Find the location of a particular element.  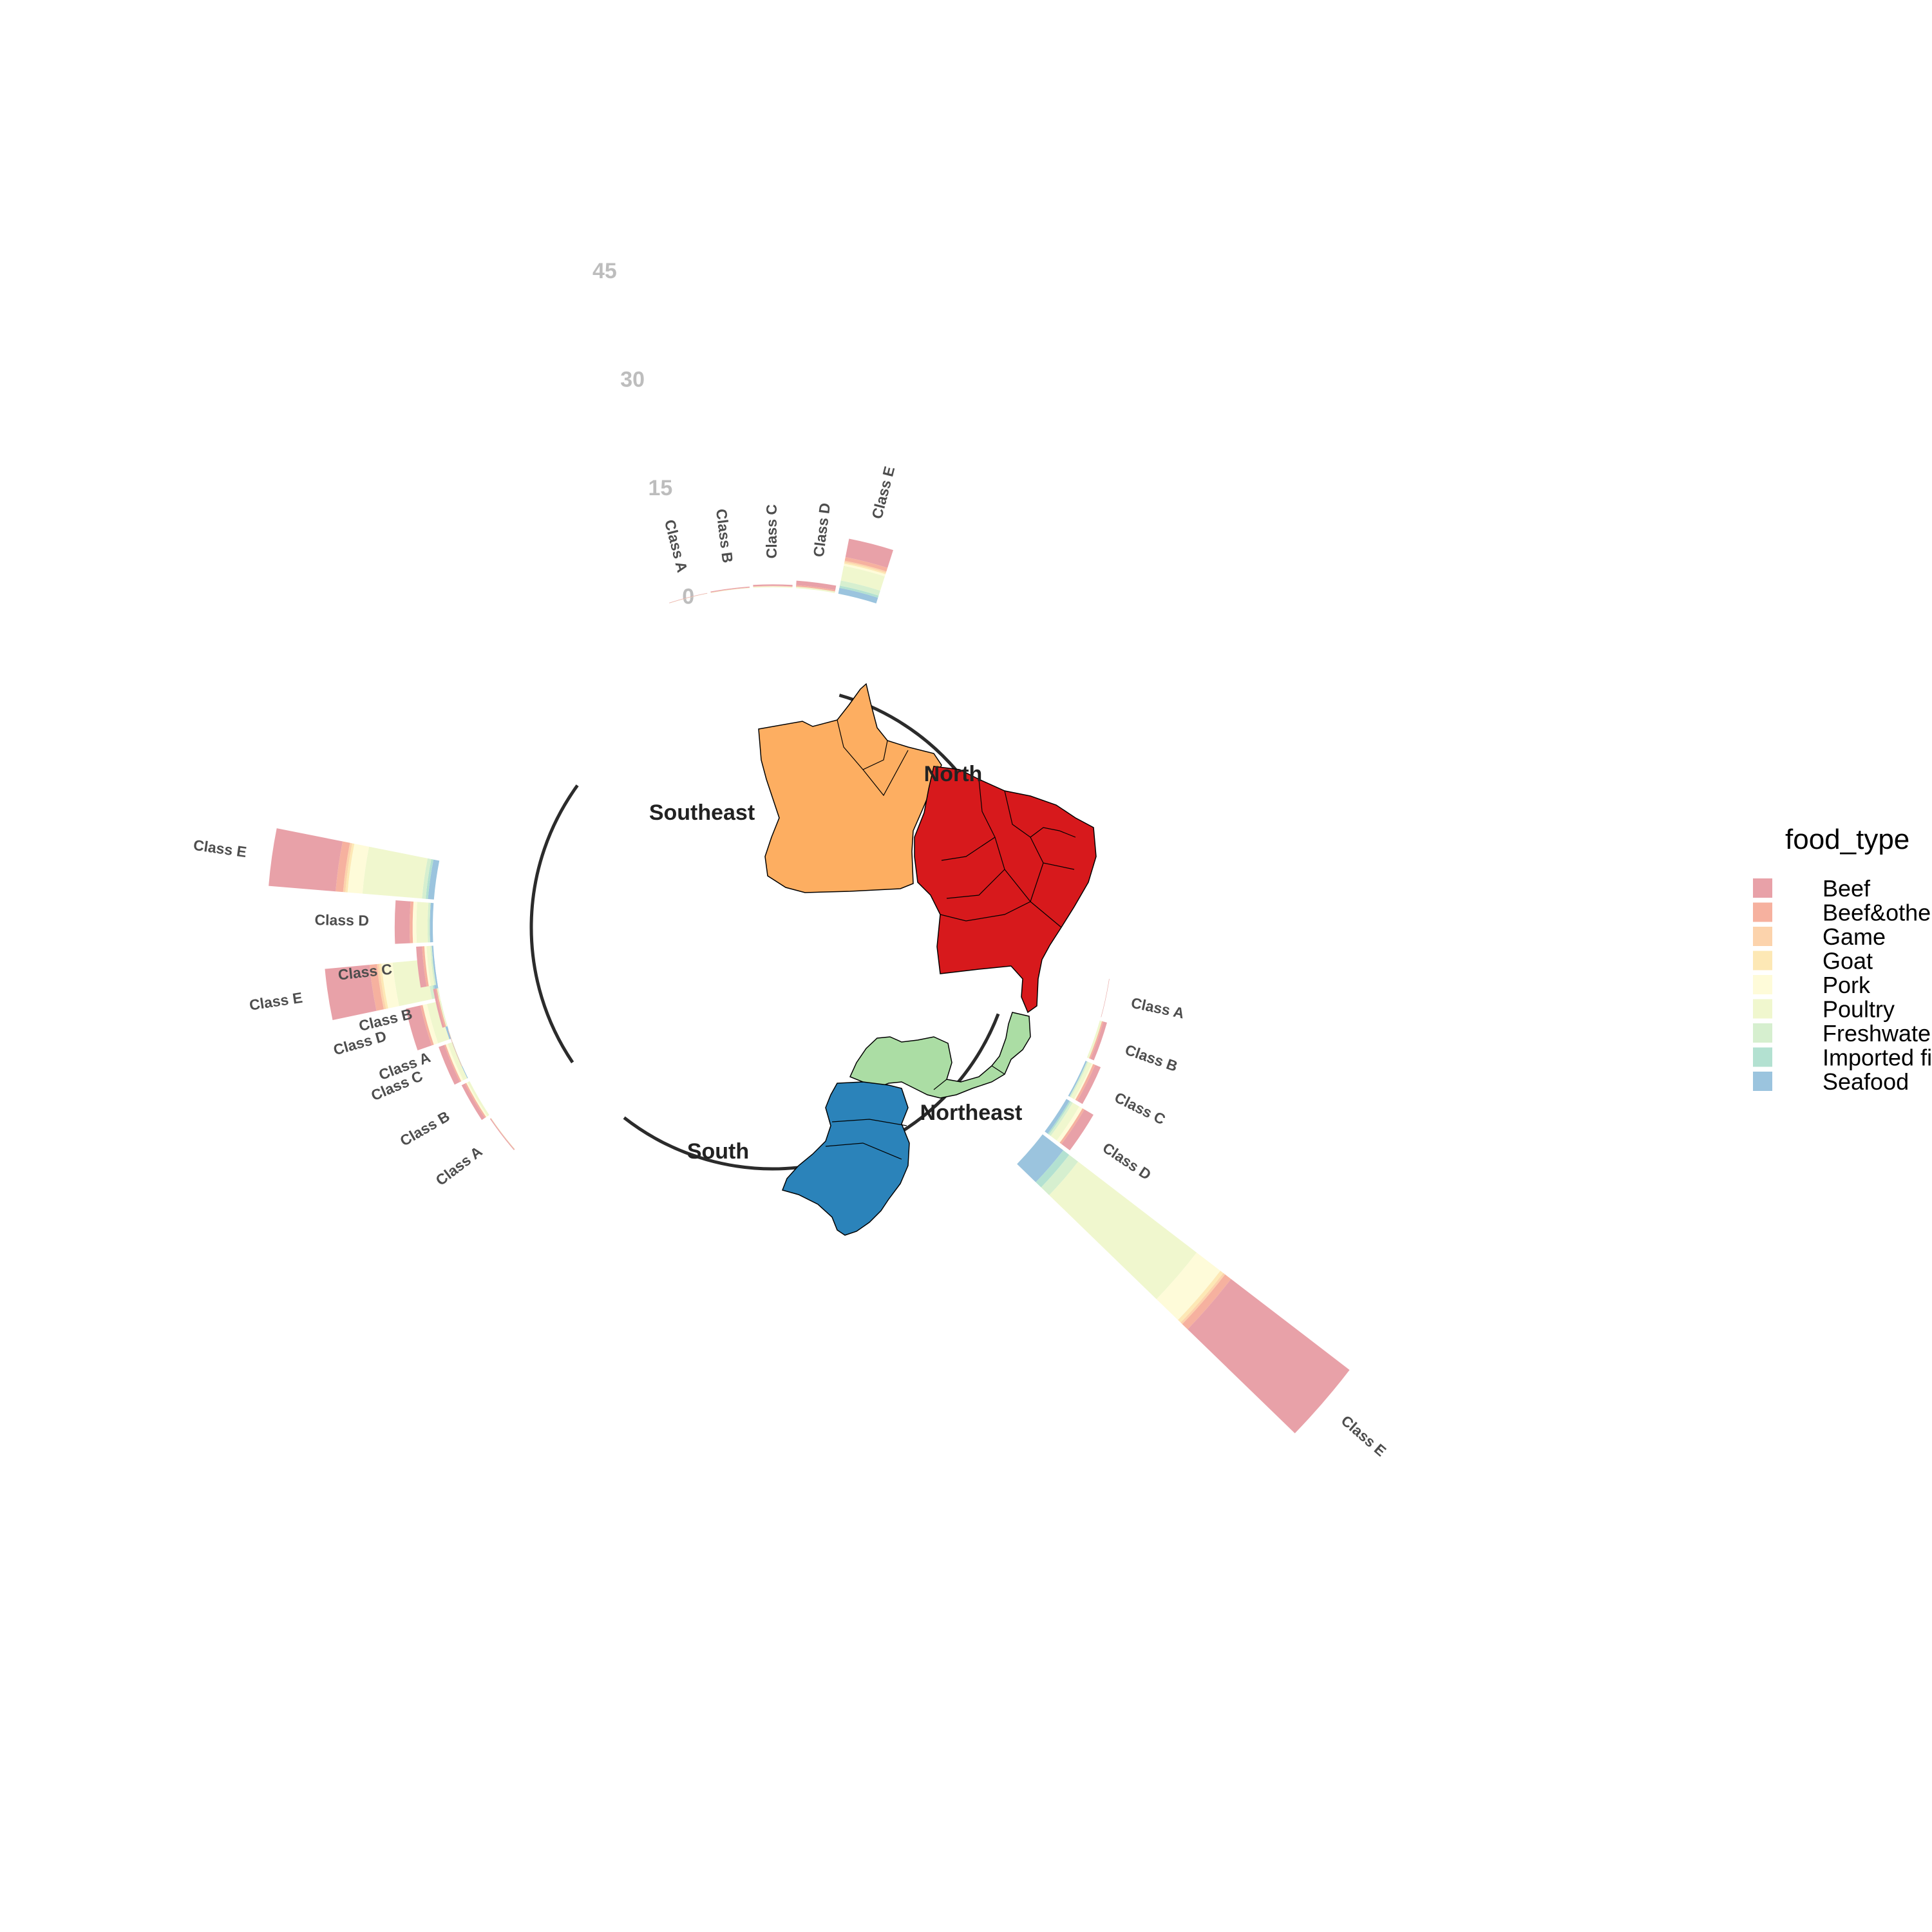

group-arc is located at coordinates (711, 1143).